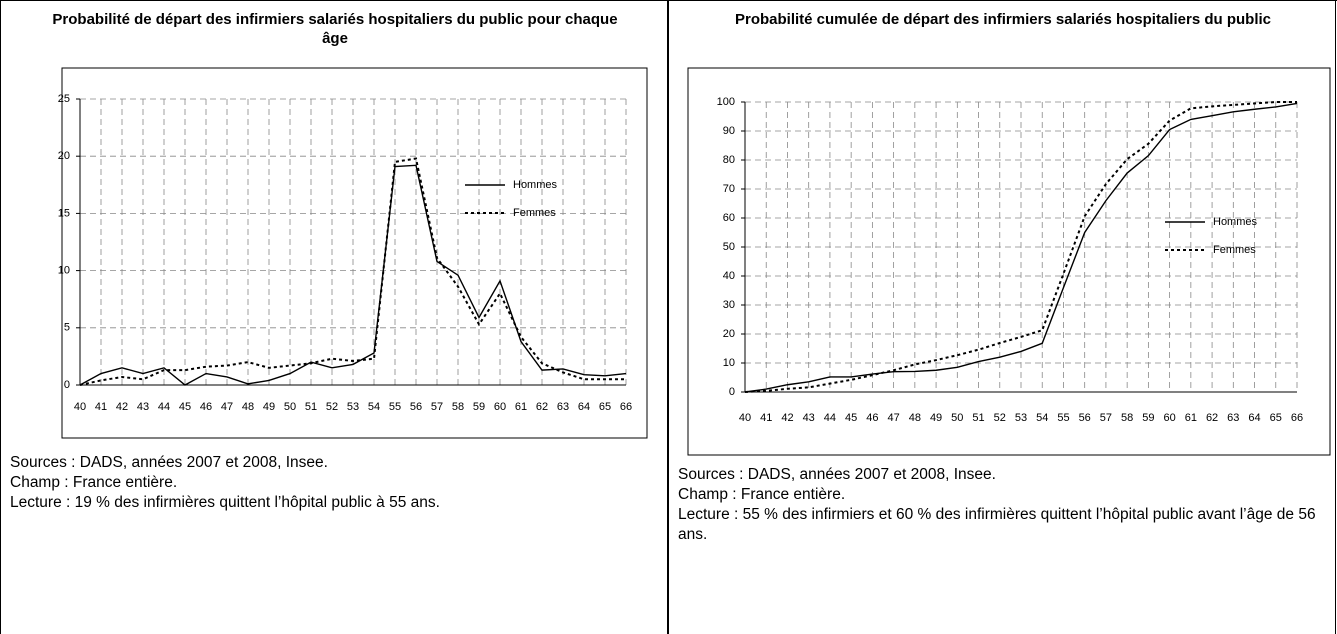  What do you see at coordinates (729, 305) in the screenshot?
I see `y-tick-label: 30` at bounding box center [729, 305].